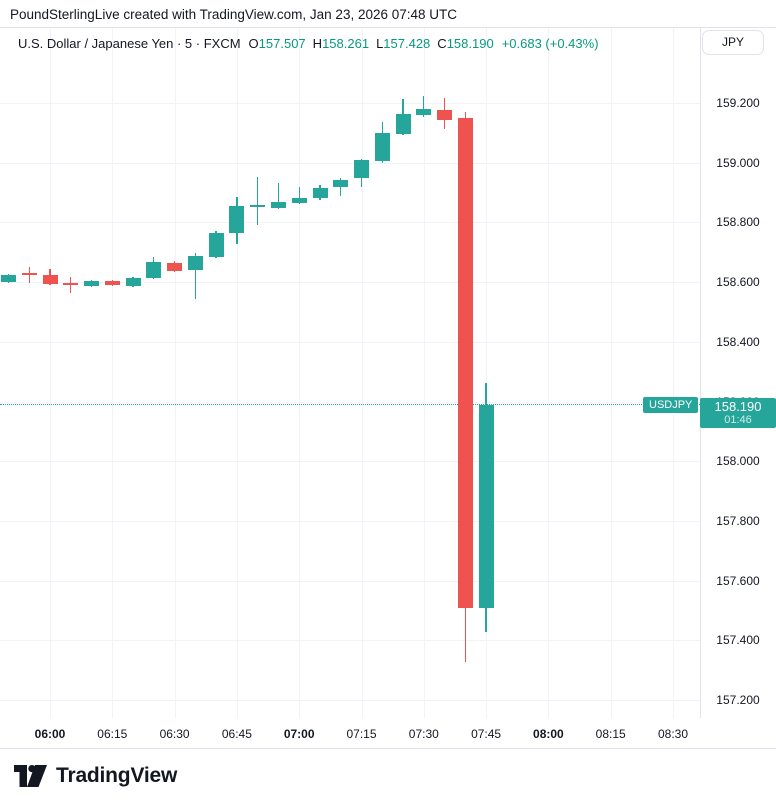 Image resolution: width=776 pixels, height=808 pixels. What do you see at coordinates (738, 700) in the screenshot?
I see `price-axis-tick: 157.200` at bounding box center [738, 700].